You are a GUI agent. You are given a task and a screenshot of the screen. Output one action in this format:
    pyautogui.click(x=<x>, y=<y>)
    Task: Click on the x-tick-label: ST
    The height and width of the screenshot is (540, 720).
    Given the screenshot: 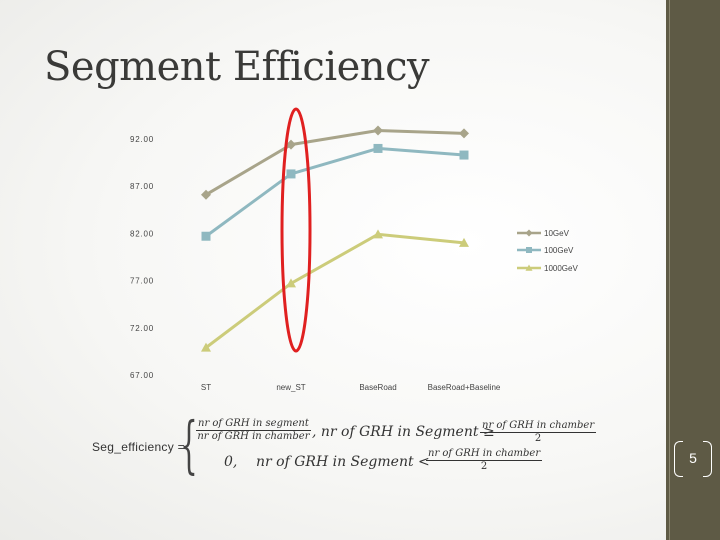 What is the action you would take?
    pyautogui.click(x=206, y=387)
    